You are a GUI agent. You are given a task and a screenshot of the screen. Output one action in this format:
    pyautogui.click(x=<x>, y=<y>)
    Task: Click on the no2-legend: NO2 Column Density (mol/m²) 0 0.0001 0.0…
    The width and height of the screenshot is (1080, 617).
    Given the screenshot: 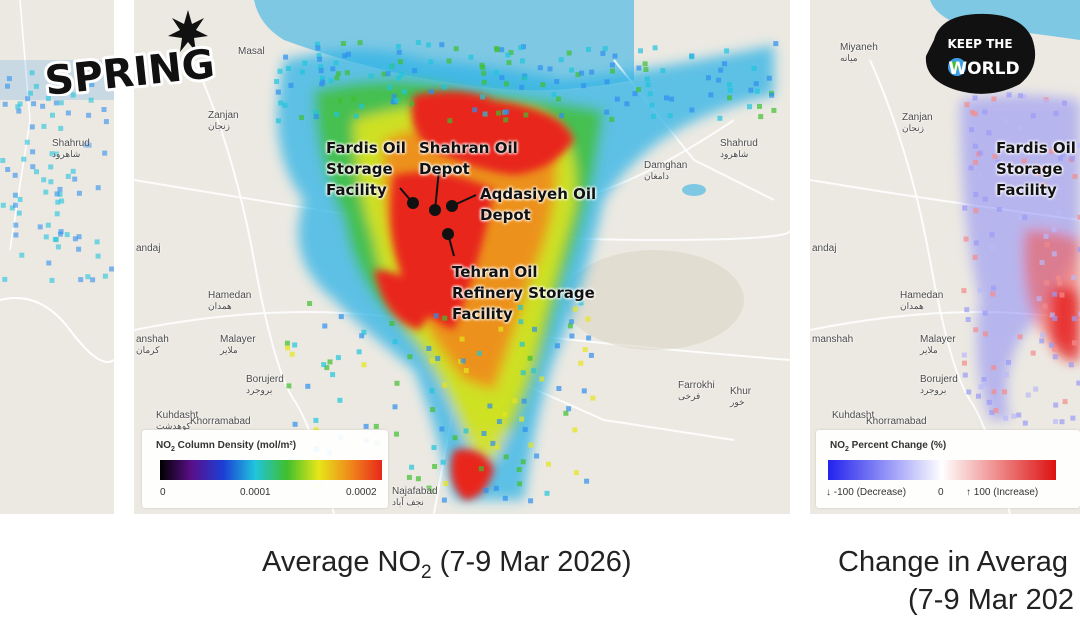 What is the action you would take?
    pyautogui.click(x=265, y=469)
    